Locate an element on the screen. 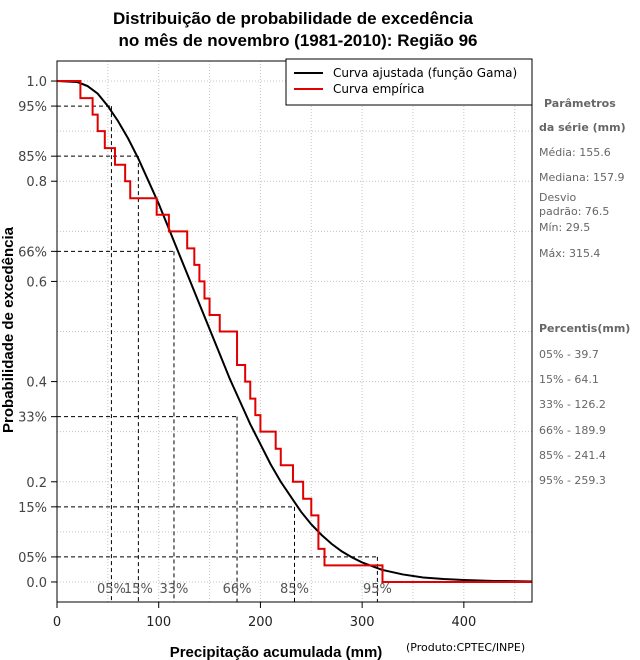 Image resolution: width=640 pixels, height=660 pixels. percentile-label: 85% is located at coordinates (294, 589).